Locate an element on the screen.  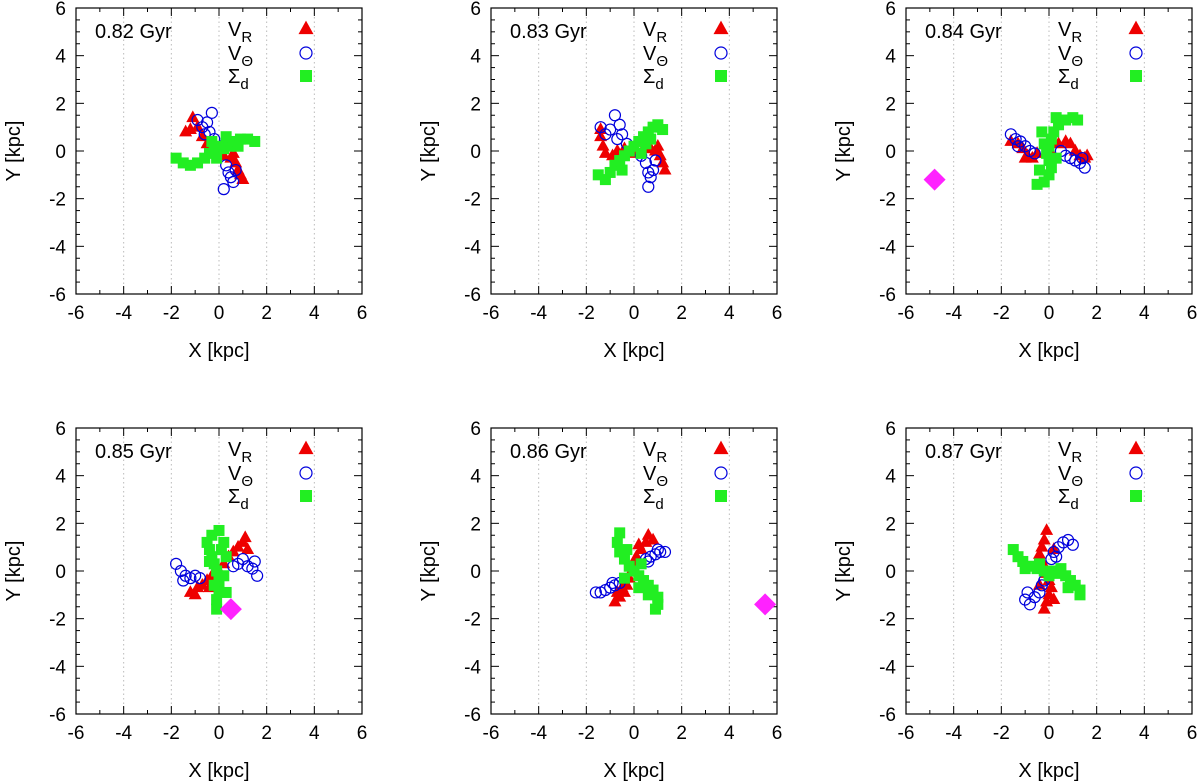
panel-time-label: 0.82 Gyr is located at coordinates (133, 32).